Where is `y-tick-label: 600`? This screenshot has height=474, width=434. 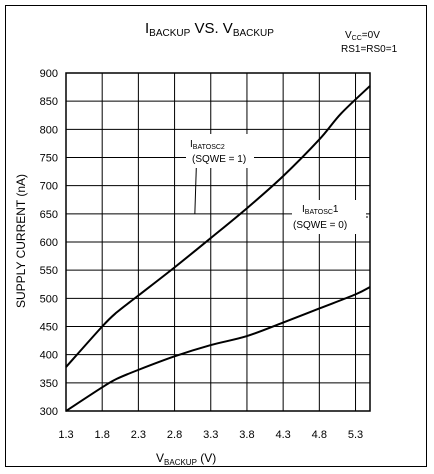
y-tick-label: 600 is located at coordinates (49, 243).